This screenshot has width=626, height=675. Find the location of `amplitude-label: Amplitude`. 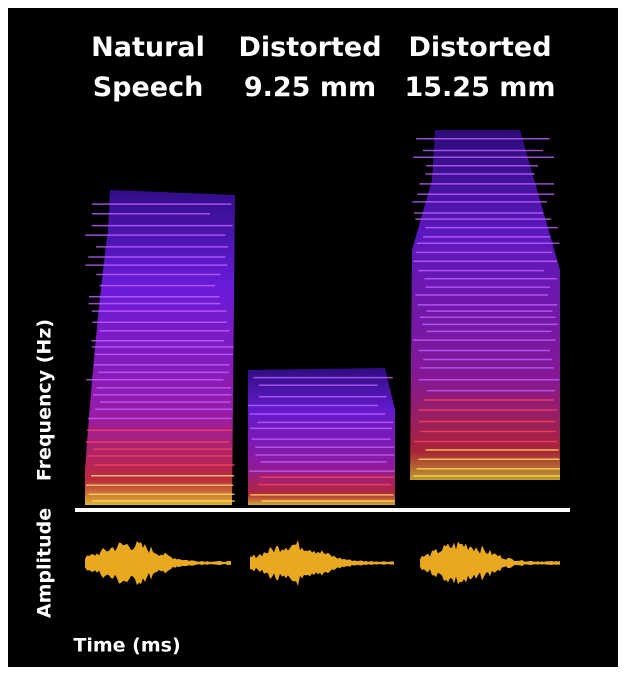

amplitude-label: Amplitude is located at coordinates (45, 563).